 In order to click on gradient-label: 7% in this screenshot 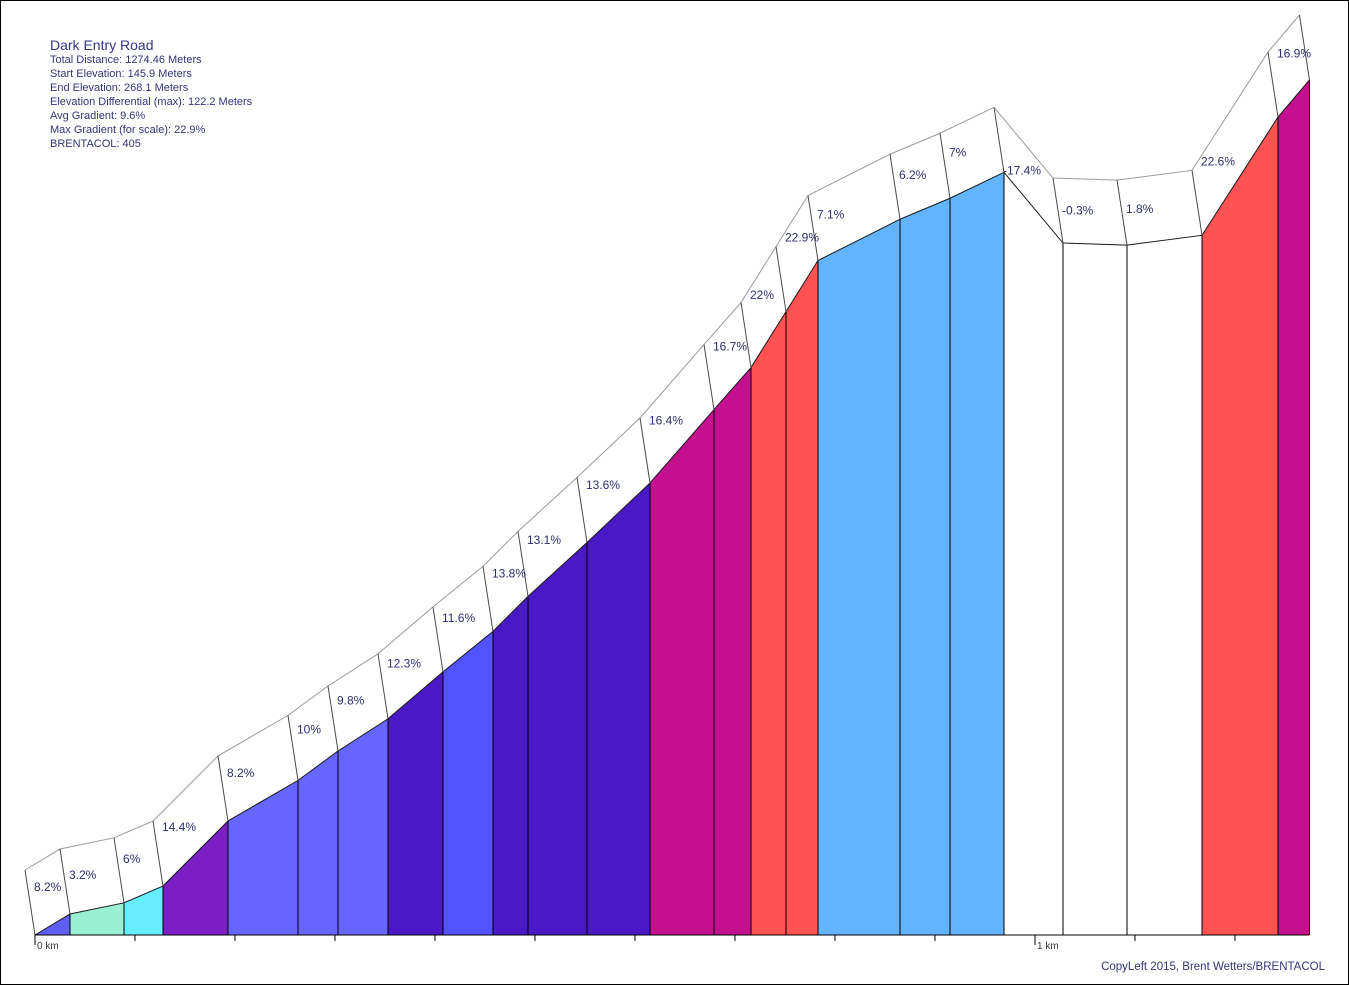, I will do `click(958, 153)`.